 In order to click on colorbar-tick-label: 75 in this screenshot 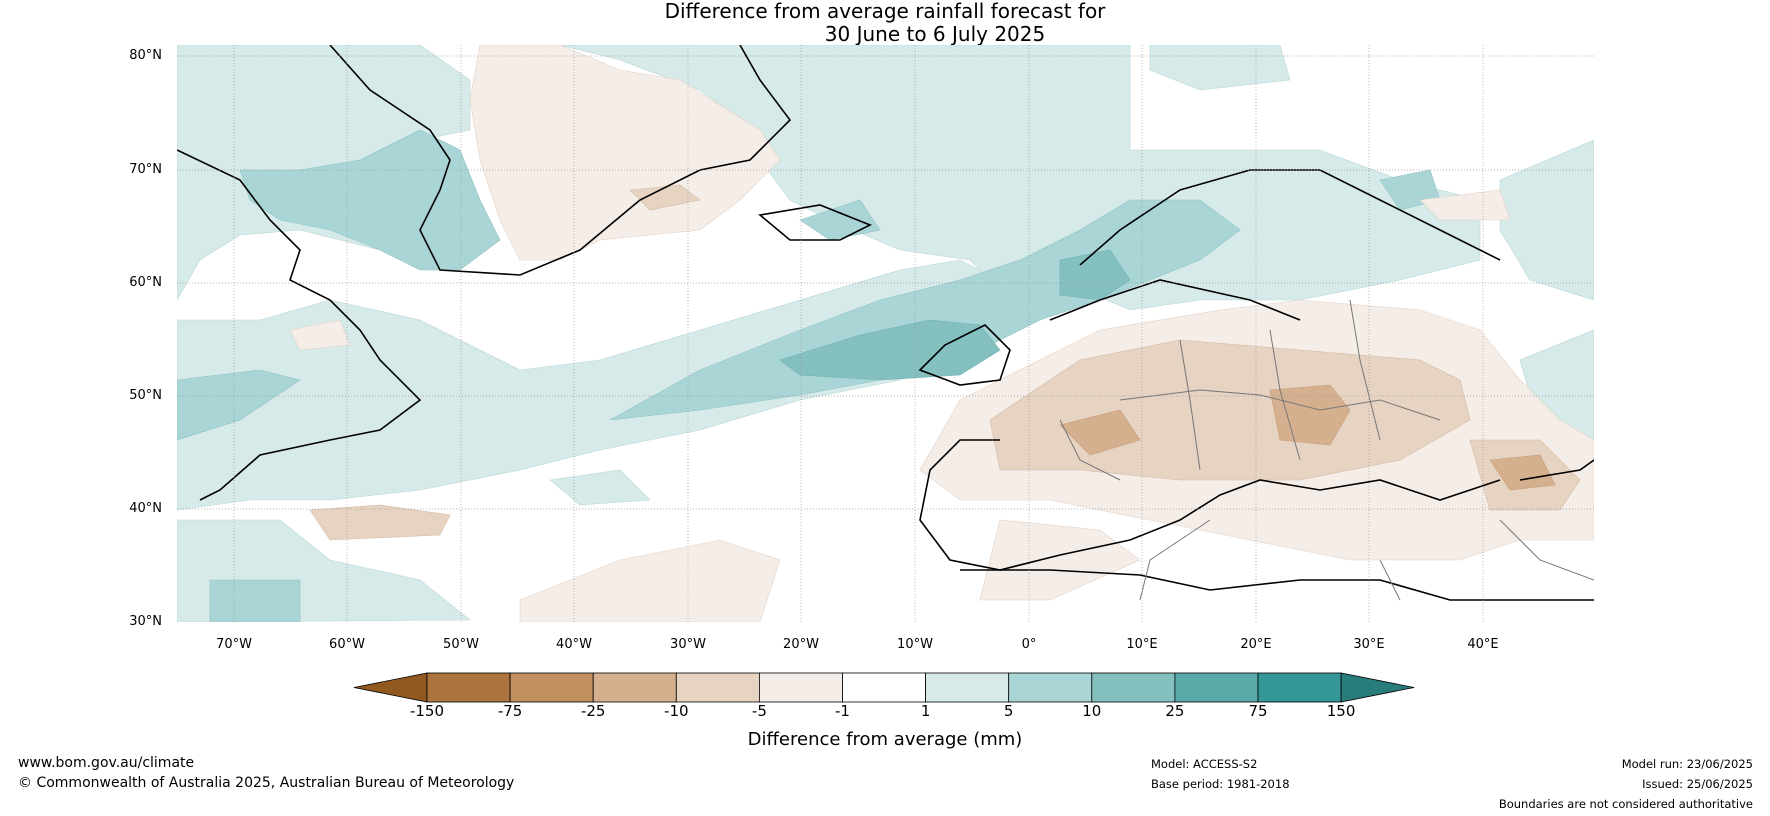, I will do `click(1258, 711)`.